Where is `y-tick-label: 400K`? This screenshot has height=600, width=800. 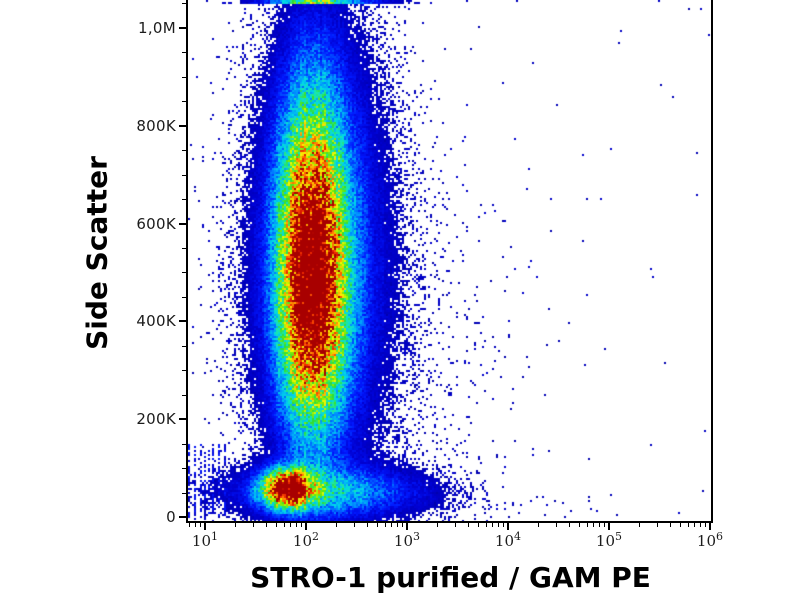
y-tick-label: 400K is located at coordinates (156, 321).